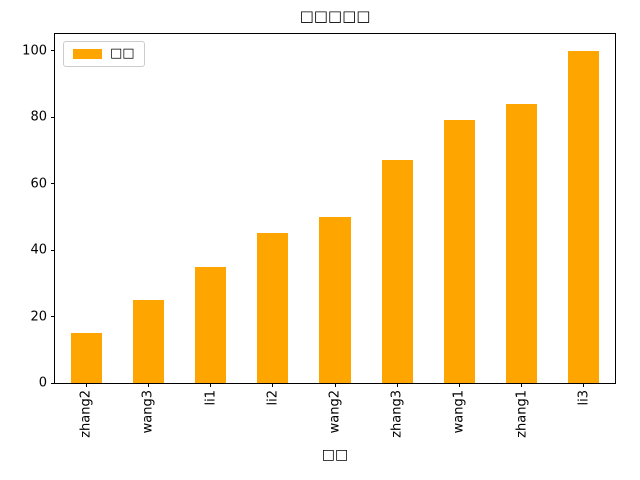  Describe the element at coordinates (459, 412) in the screenshot. I see `x-tick-label-wang1: wang1` at that location.